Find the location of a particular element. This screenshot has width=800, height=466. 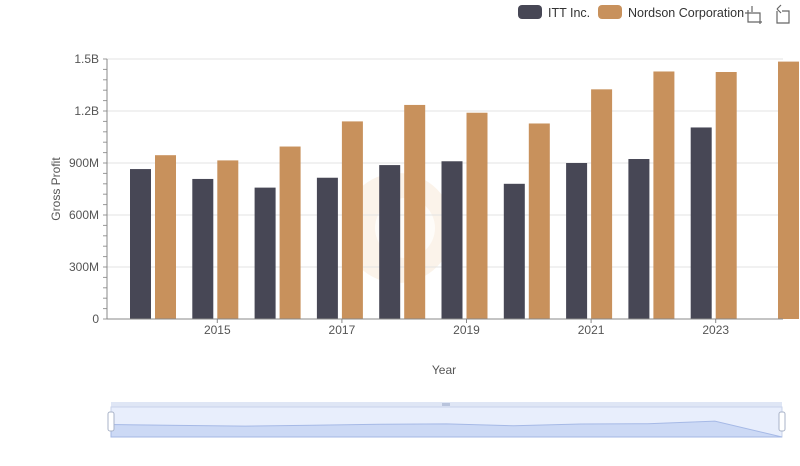

legend-item: ITT Inc. is located at coordinates (554, 12).